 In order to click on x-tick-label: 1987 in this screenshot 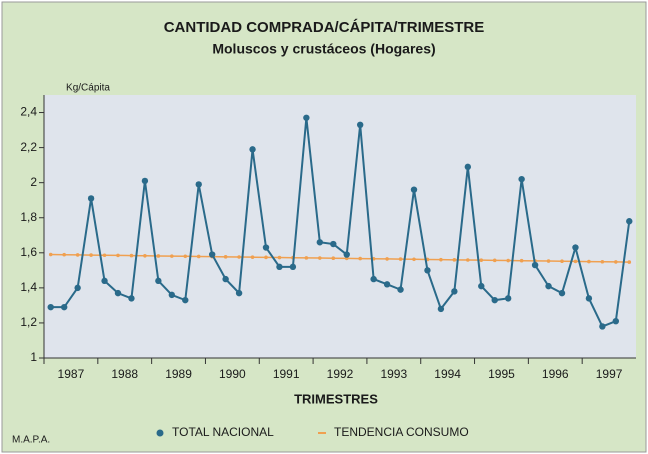, I will do `click(71, 374)`.